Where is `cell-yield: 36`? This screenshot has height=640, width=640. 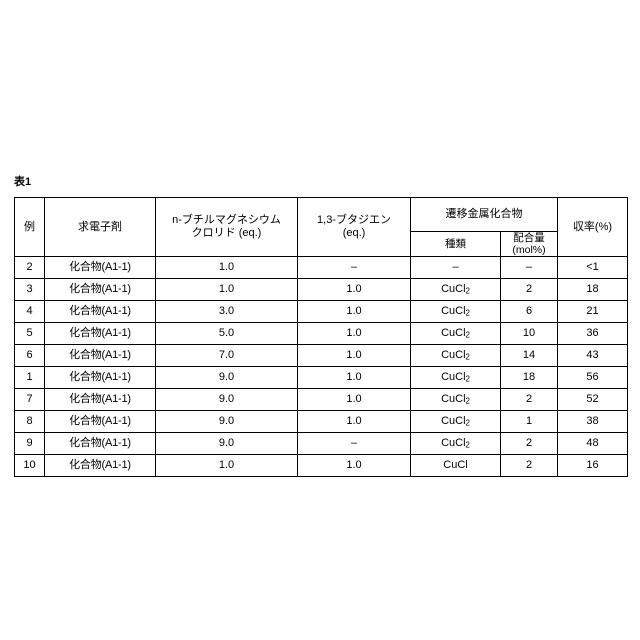
cell-yield: 36 is located at coordinates (592, 334).